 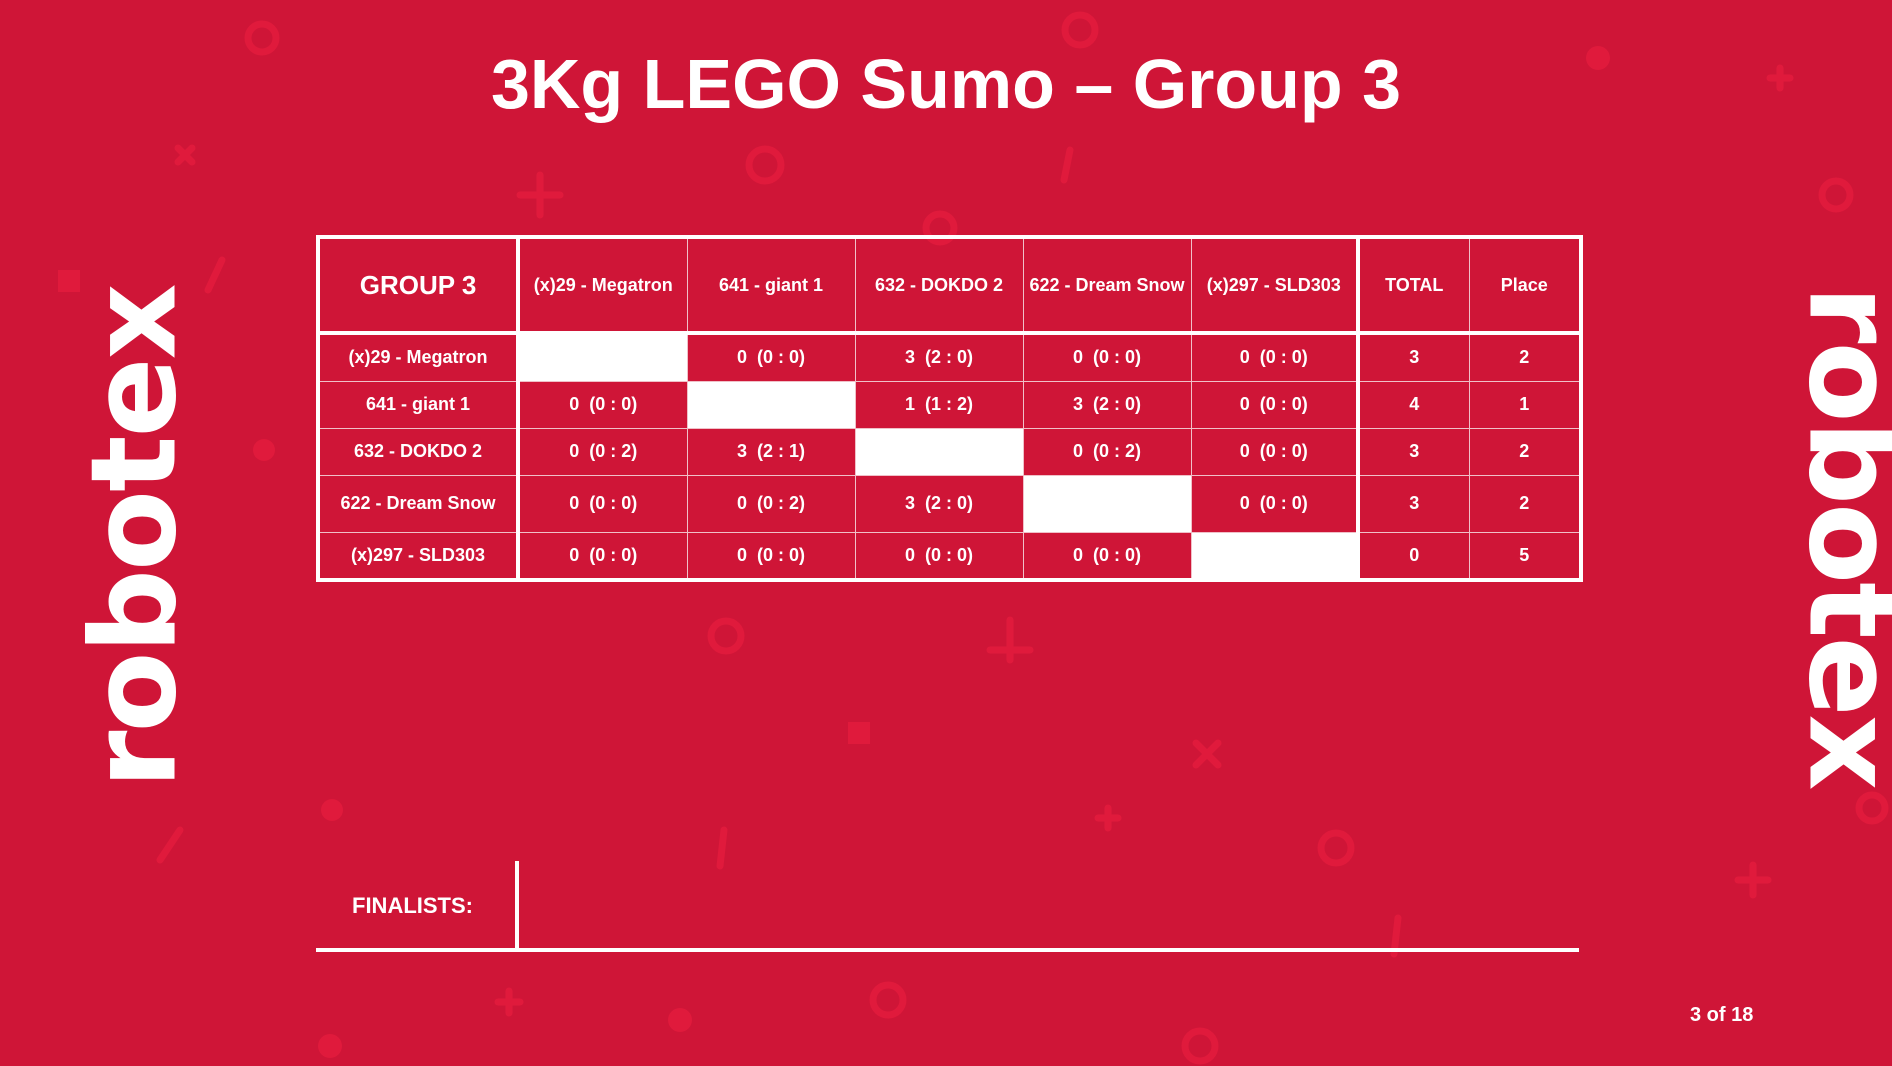 What do you see at coordinates (946, 84) in the screenshot?
I see `page-title: 3Kg LEGO Sumo – Group 3` at bounding box center [946, 84].